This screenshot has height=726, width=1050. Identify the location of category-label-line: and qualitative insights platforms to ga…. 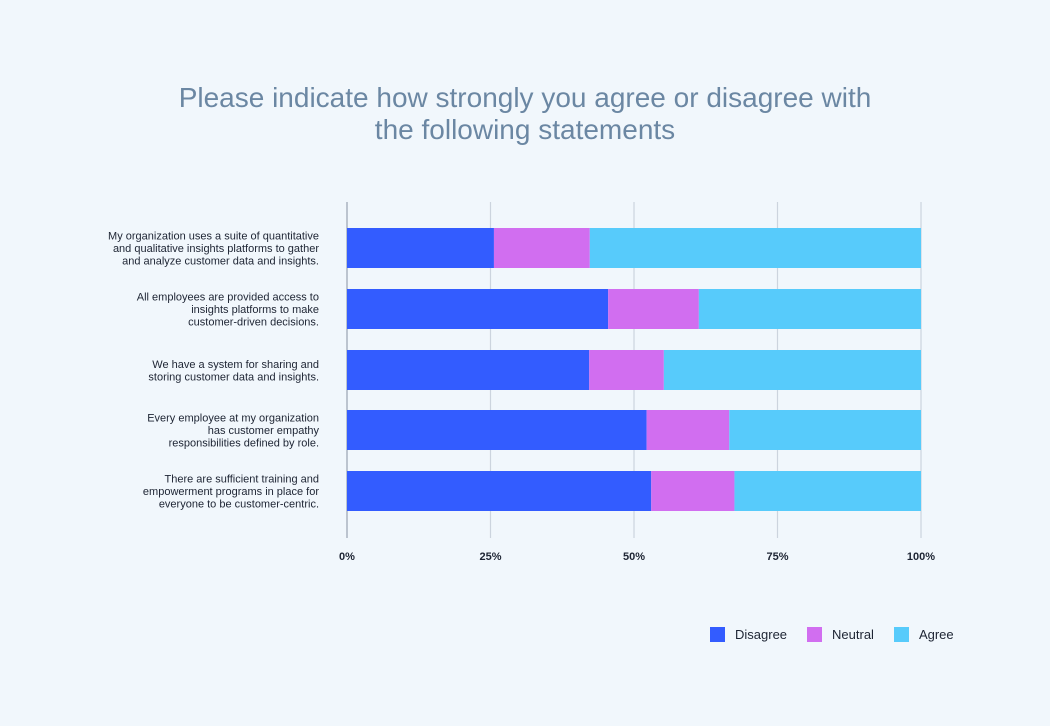
(216, 249).